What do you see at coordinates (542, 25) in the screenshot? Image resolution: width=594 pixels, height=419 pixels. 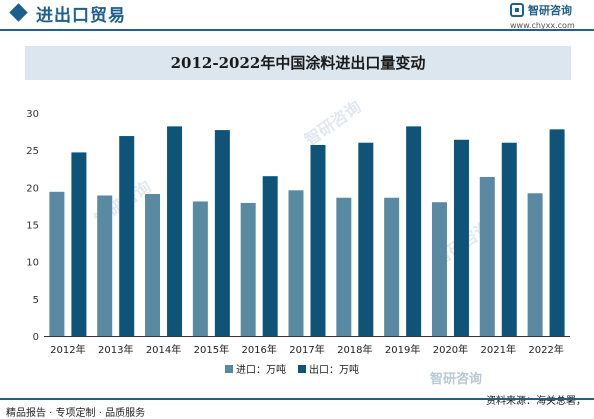 I see `logo-url: www.chyxx.com` at bounding box center [542, 25].